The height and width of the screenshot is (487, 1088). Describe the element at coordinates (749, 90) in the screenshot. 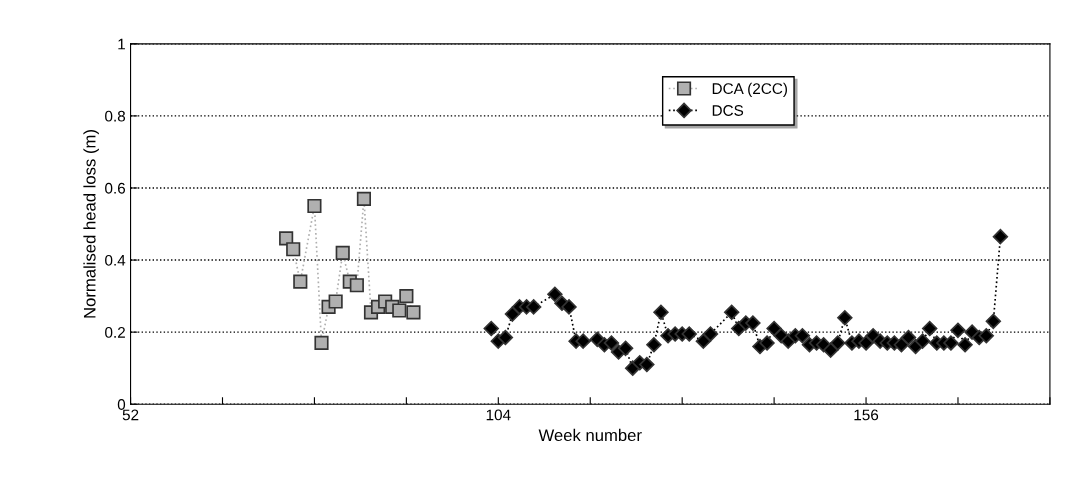

I see `legend-label: DCA (2CC)` at that location.